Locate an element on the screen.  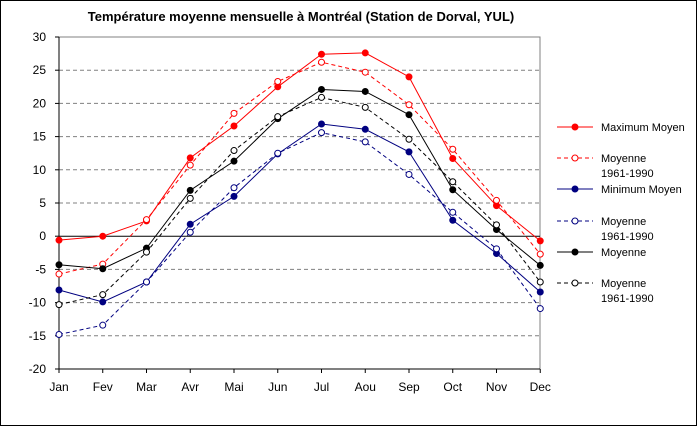
x-tick-label: Jan is located at coordinates (58, 387).